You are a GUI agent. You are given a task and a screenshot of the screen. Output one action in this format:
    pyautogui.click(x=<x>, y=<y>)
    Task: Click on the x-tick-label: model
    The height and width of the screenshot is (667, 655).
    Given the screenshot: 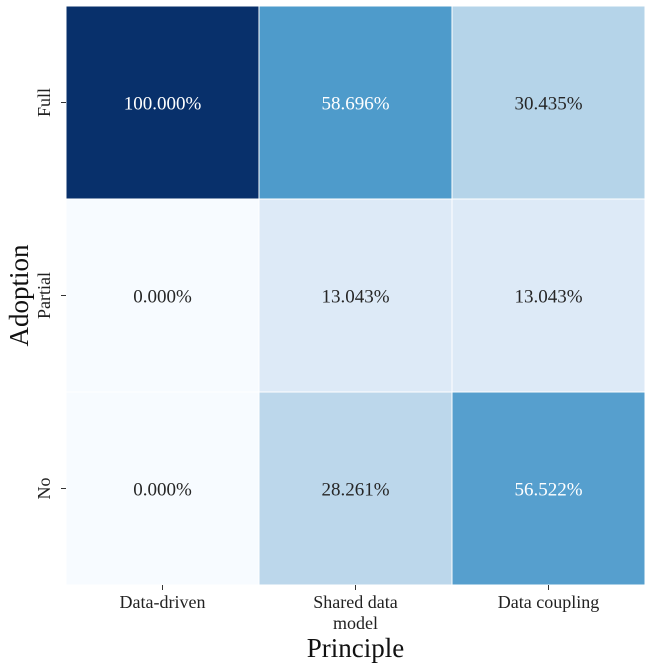 What is the action you would take?
    pyautogui.click(x=355, y=623)
    